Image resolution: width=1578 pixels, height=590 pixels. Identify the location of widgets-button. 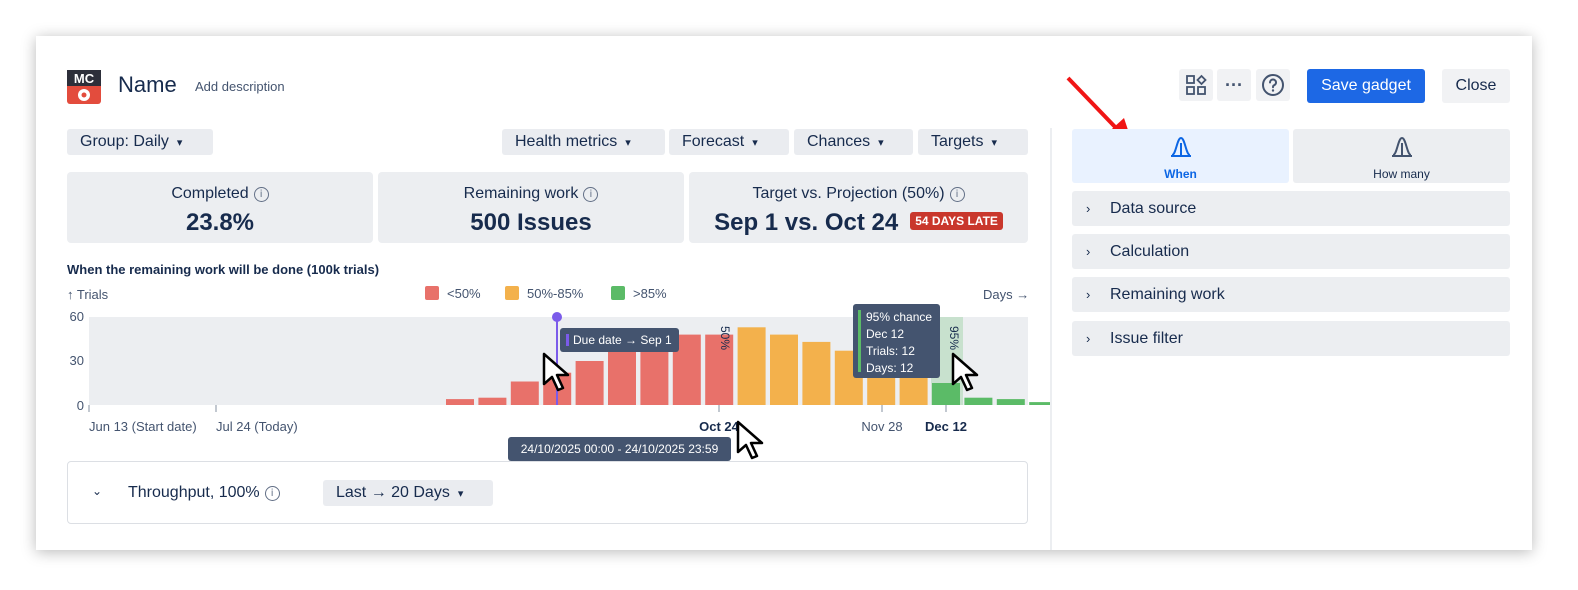
(1196, 85).